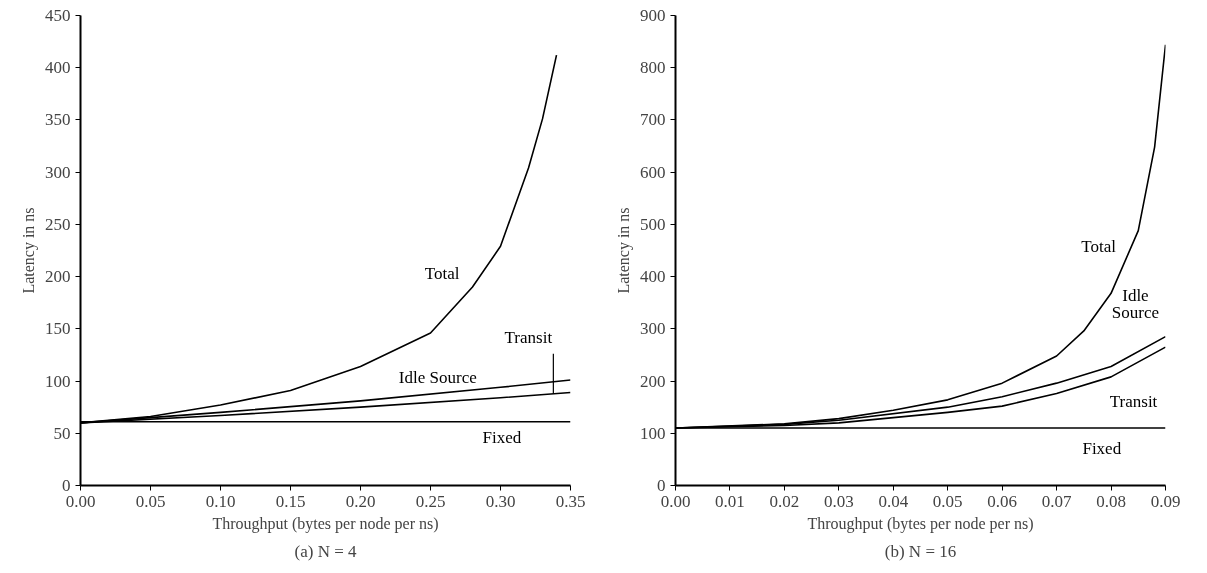 The image size is (1207, 573). Describe the element at coordinates (1111, 501) in the screenshot. I see `x-tick-label: 0.08` at that location.